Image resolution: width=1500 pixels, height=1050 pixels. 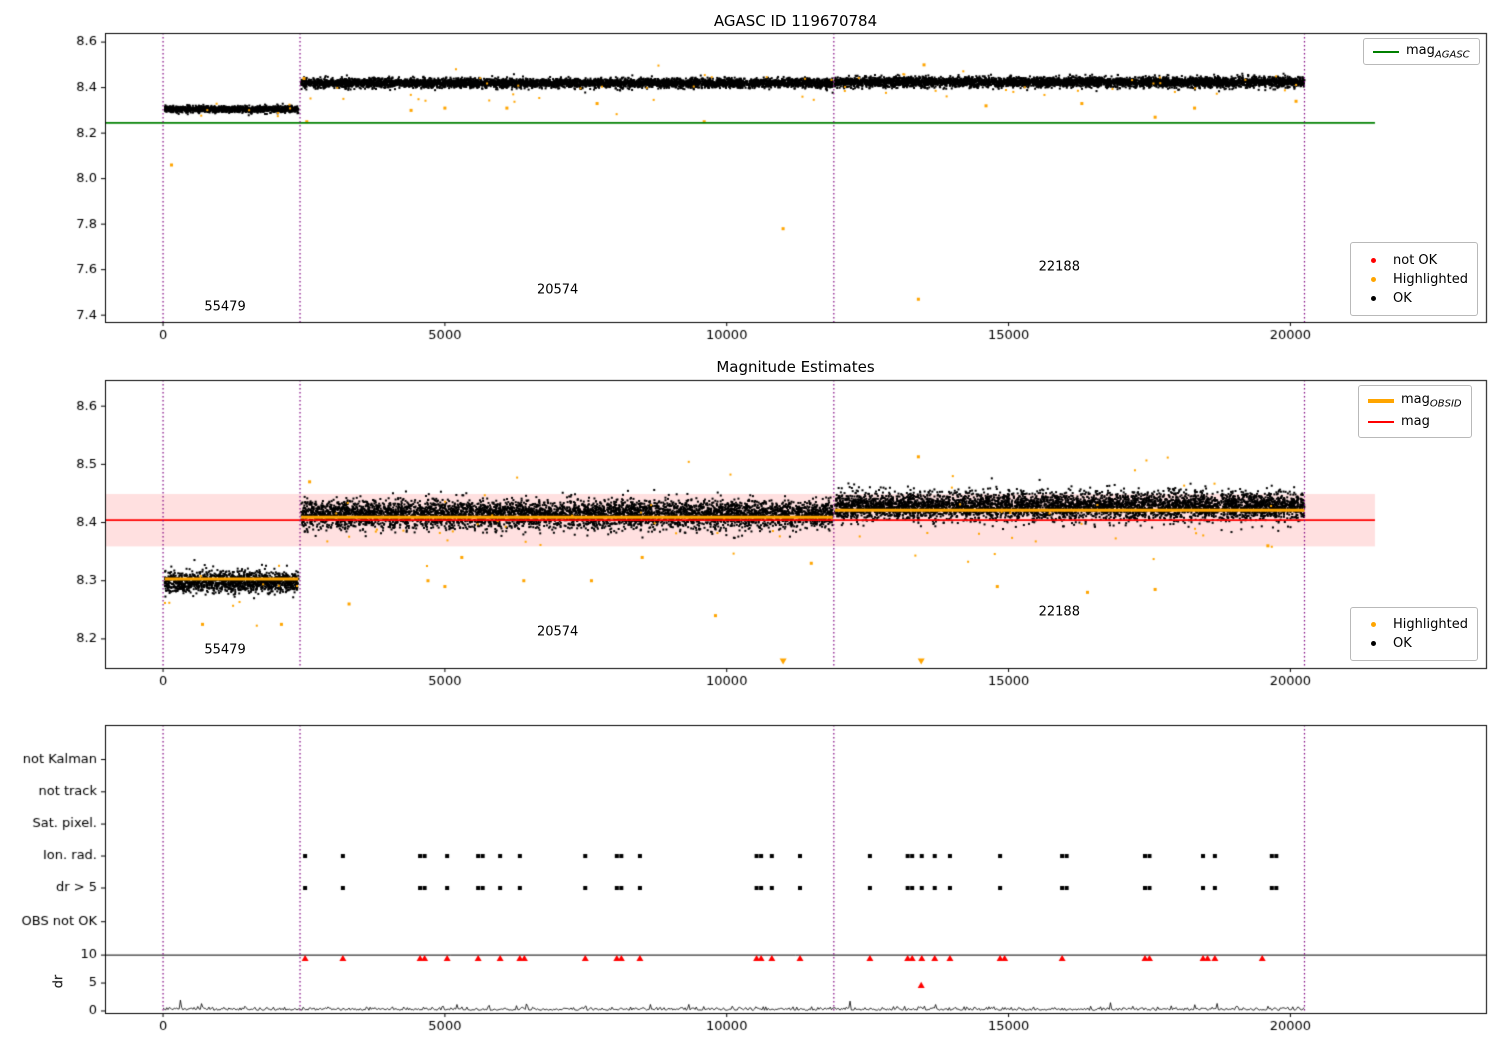 What do you see at coordinates (1438, 51) in the screenshot?
I see `legend-label: magAGASC` at bounding box center [1438, 51].